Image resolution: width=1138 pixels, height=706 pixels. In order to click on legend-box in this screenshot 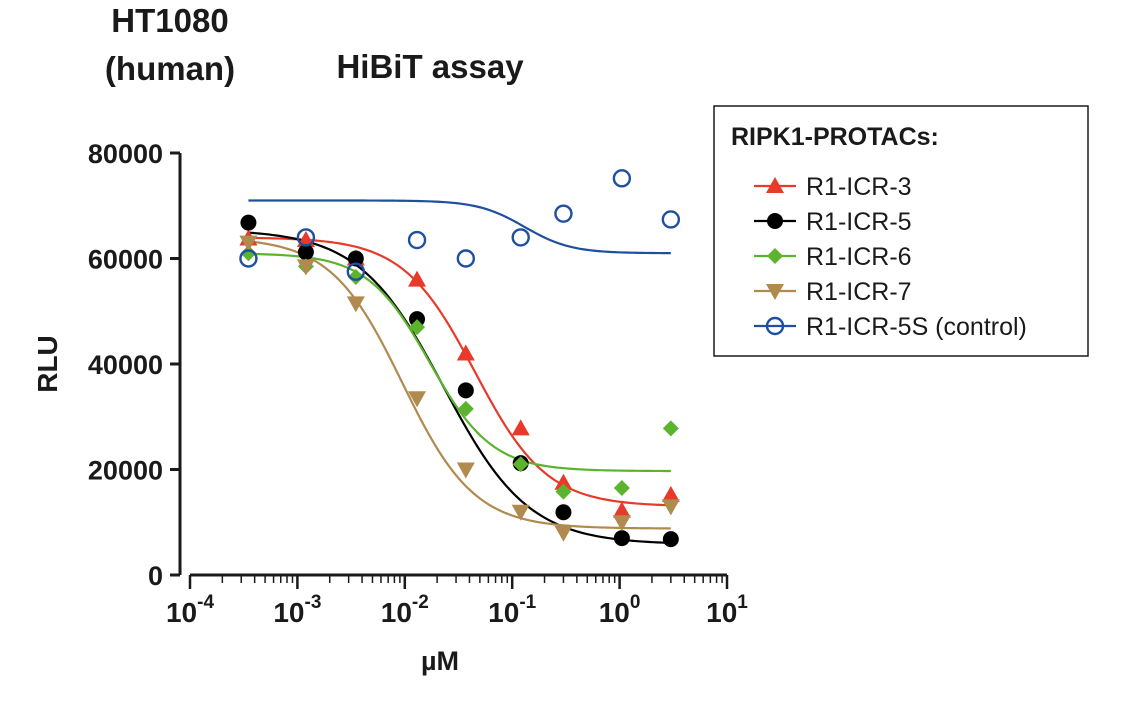, I will do `click(901, 231)`.